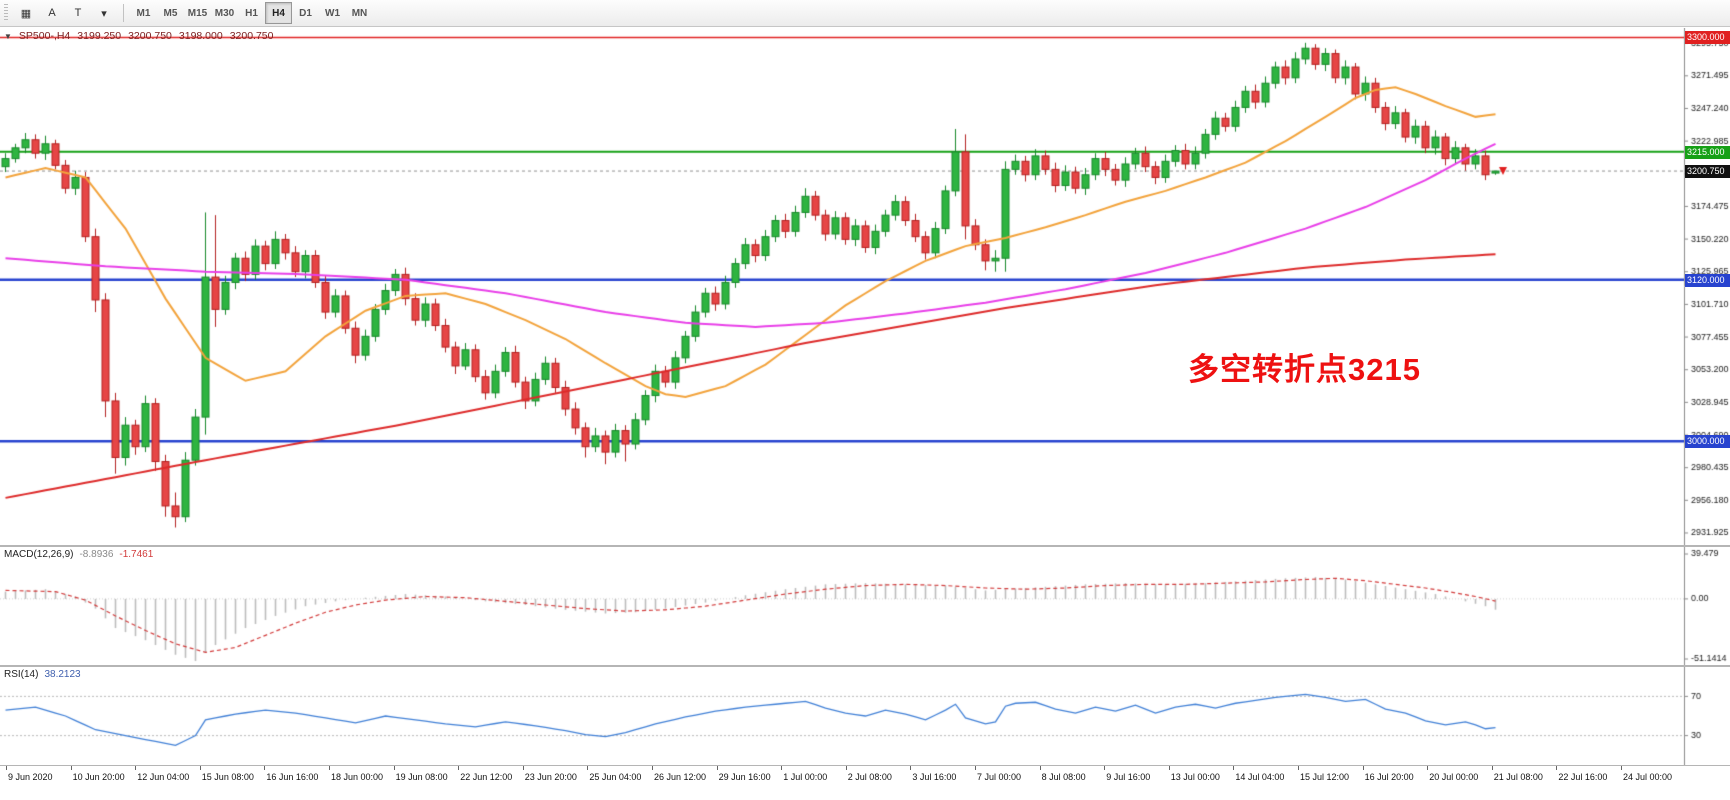  What do you see at coordinates (170, 13) in the screenshot?
I see `timeframe-m5: M5` at bounding box center [170, 13].